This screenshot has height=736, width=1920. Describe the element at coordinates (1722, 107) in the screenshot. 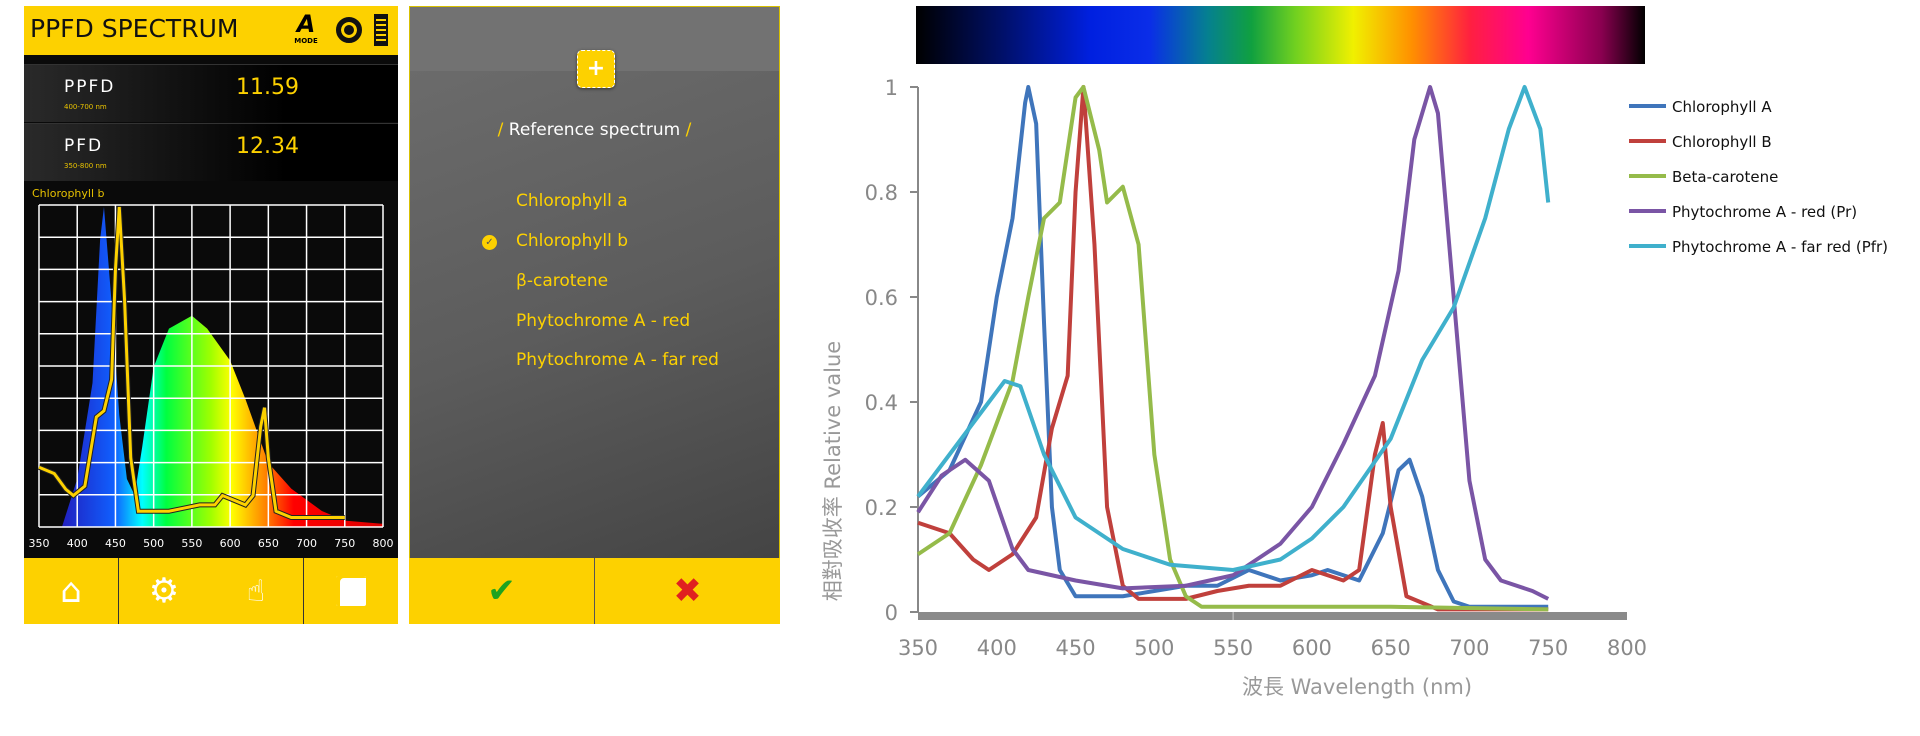

I see `legend-label: Chlorophyll A` at that location.